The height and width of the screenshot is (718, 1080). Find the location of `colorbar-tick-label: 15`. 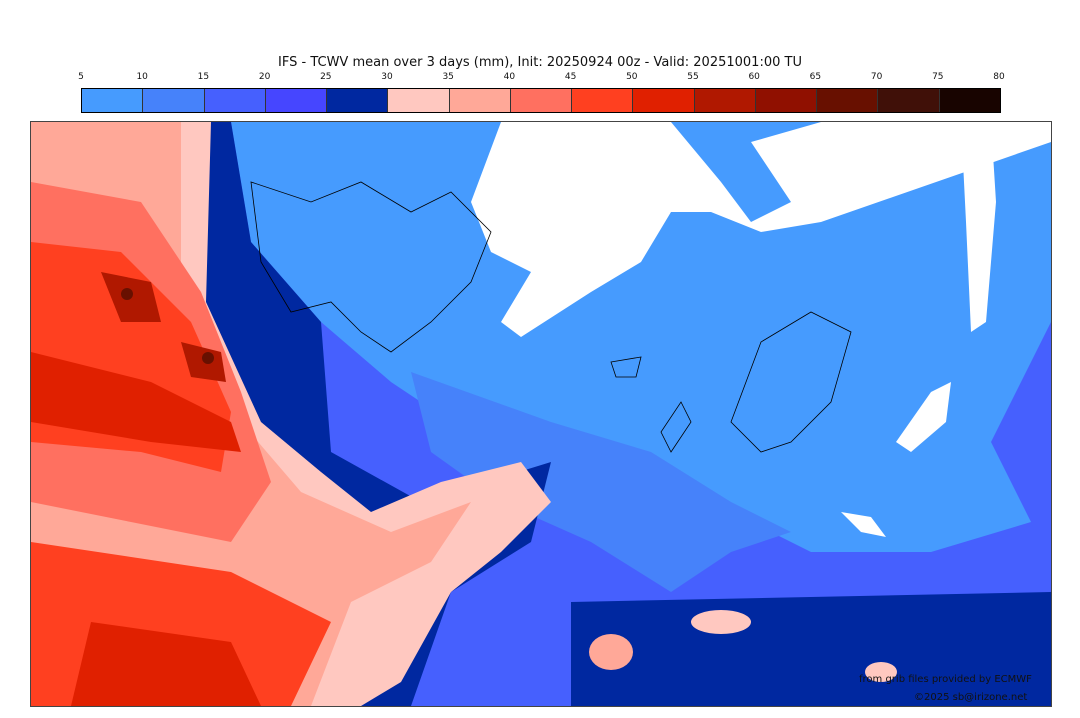

colorbar-tick-label: 15 is located at coordinates (203, 77).